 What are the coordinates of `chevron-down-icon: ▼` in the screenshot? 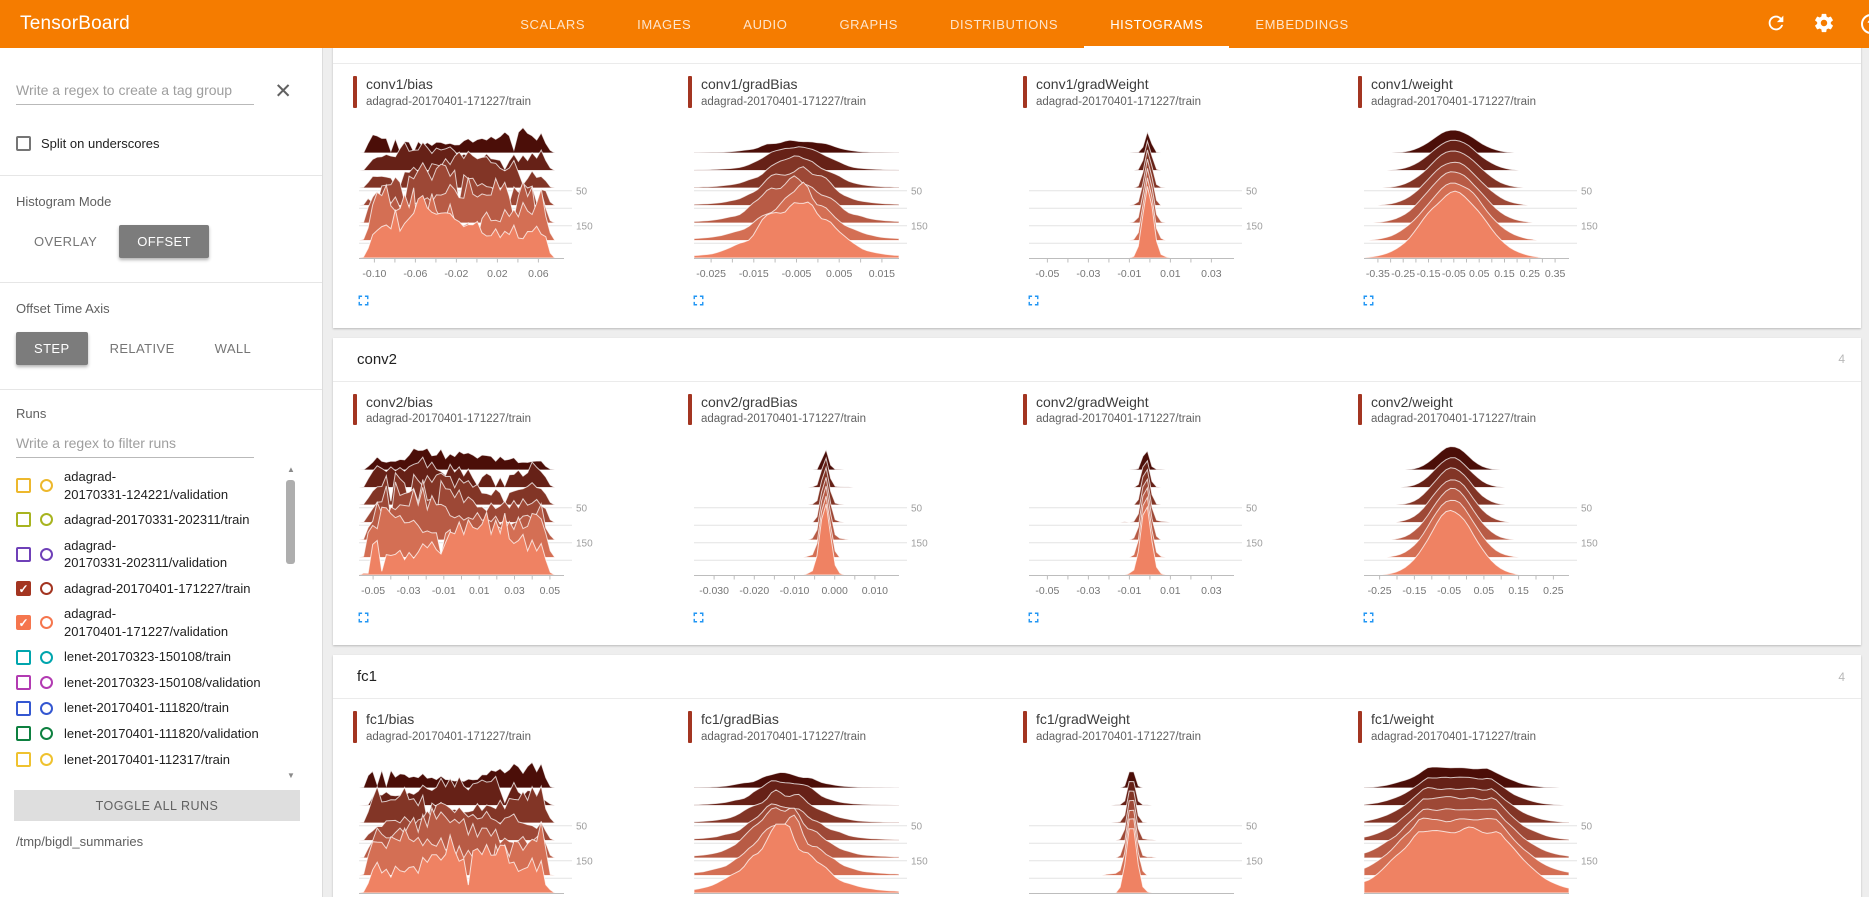 It's located at (291, 775).